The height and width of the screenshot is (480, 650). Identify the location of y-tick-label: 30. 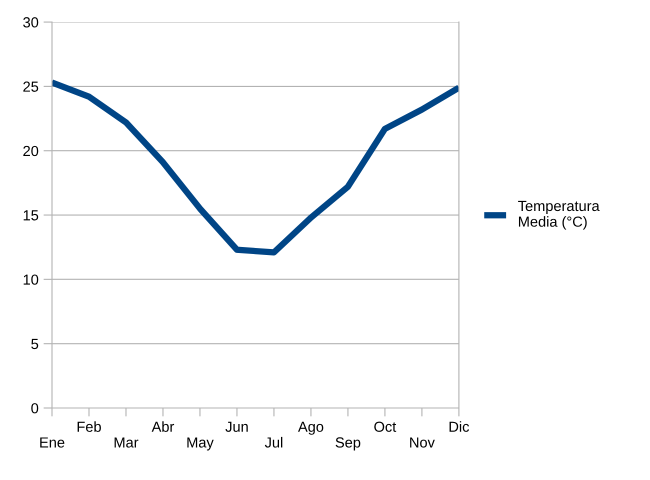
(30, 22).